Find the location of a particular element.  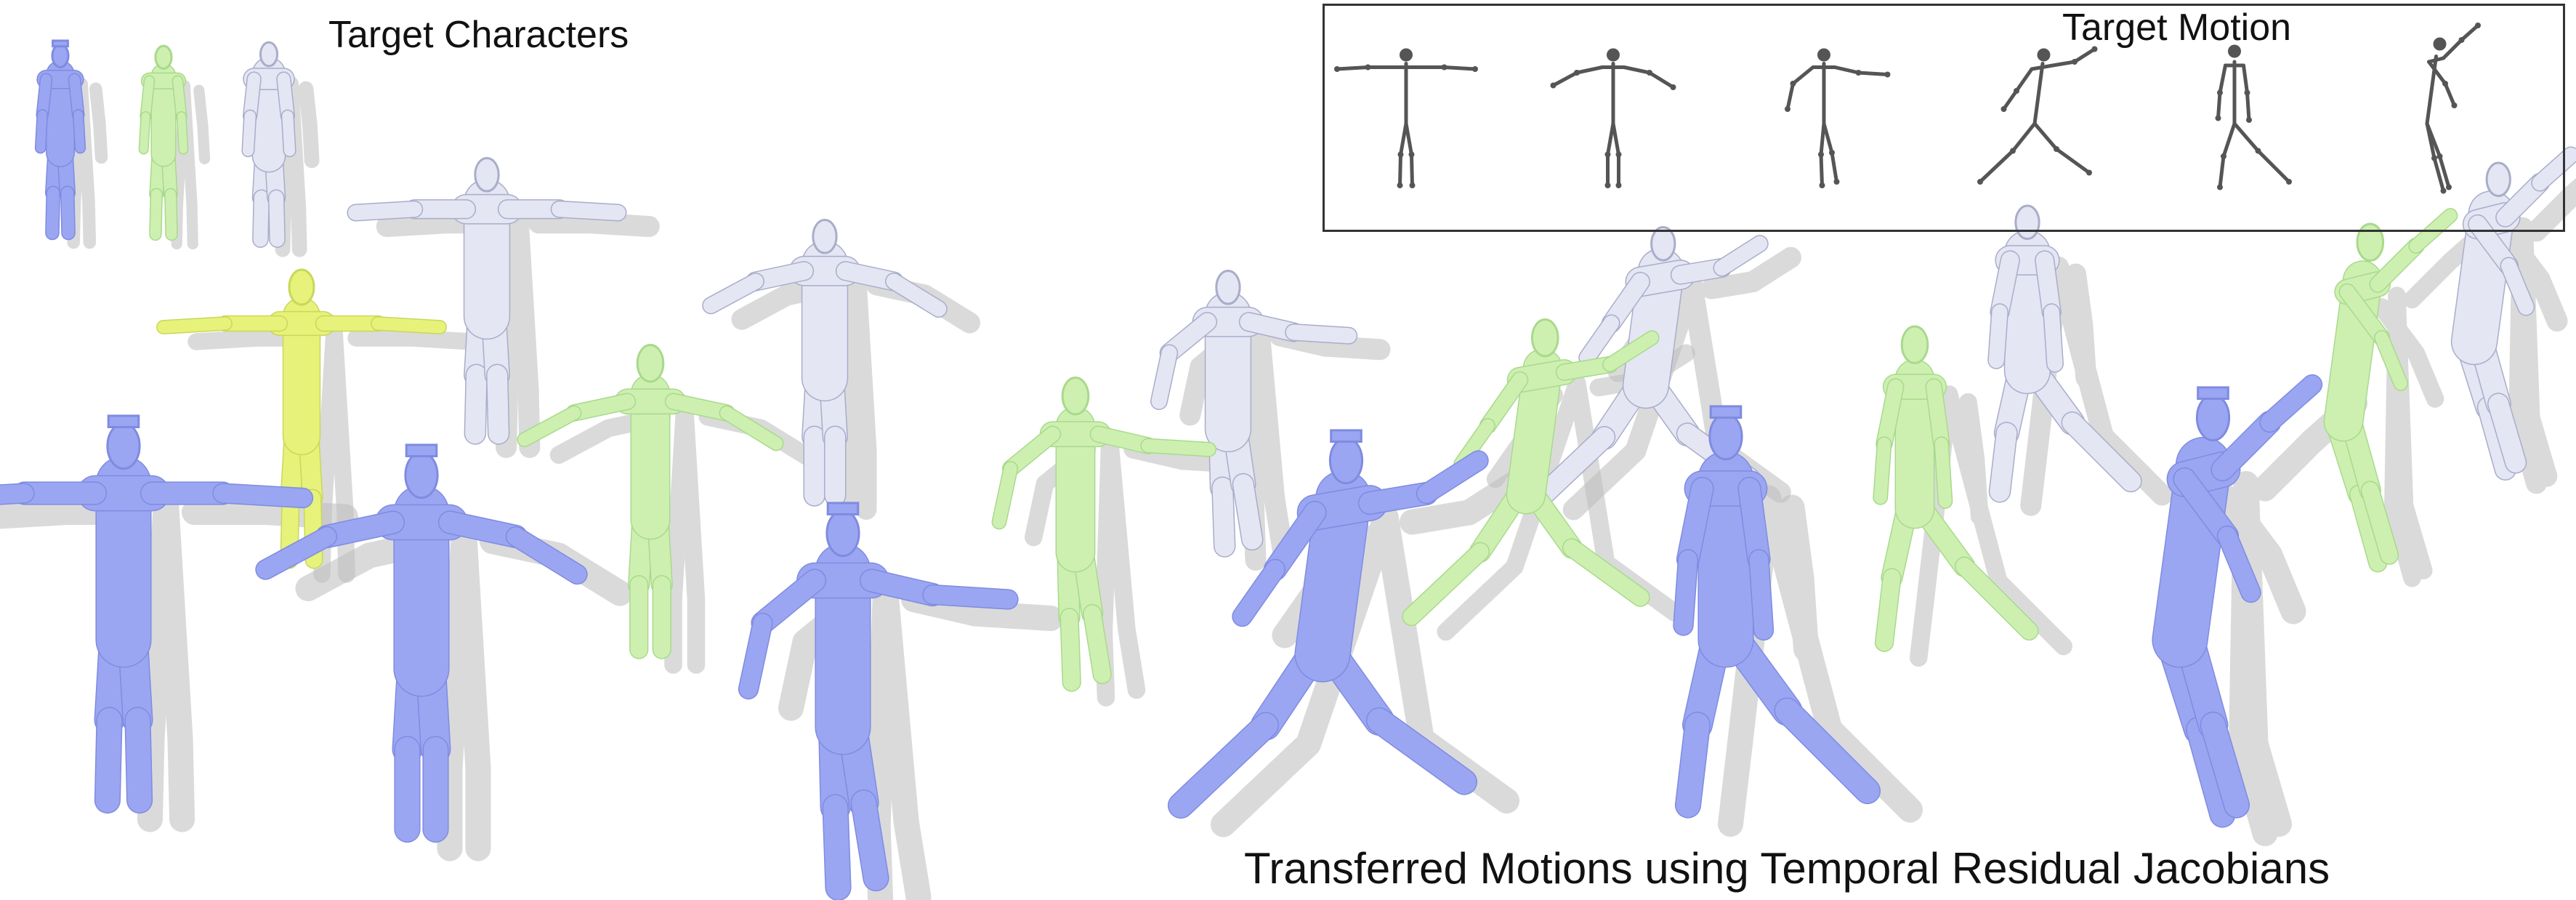

target-motion-box is located at coordinates (1944, 118).